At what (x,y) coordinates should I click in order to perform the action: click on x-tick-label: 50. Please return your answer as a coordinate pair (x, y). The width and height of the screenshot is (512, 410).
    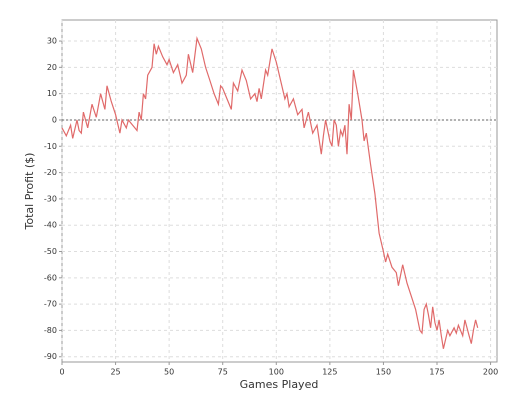
    Looking at the image, I should click on (169, 372).